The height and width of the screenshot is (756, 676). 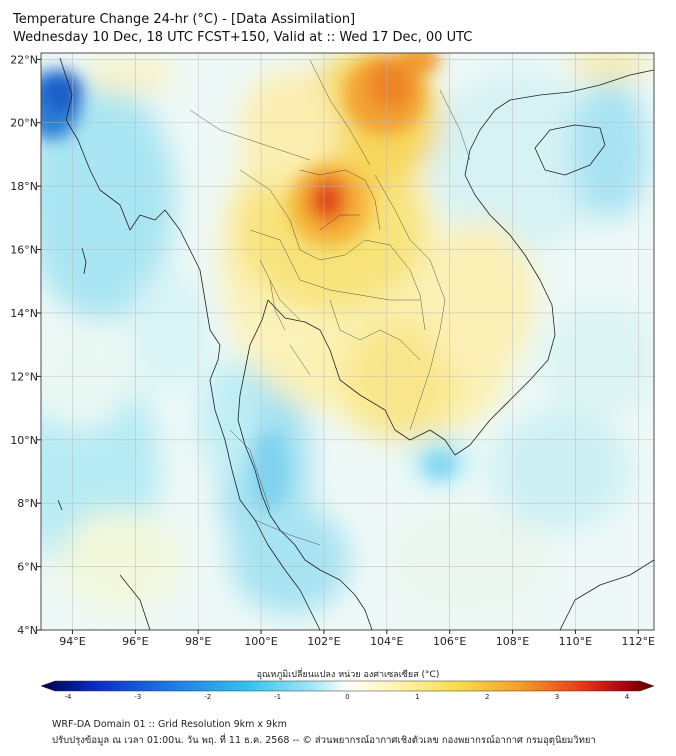 I want to click on colorbar-ticks: -4 -3 -2 -1 0 1 2 3 4, so click(x=347, y=696).